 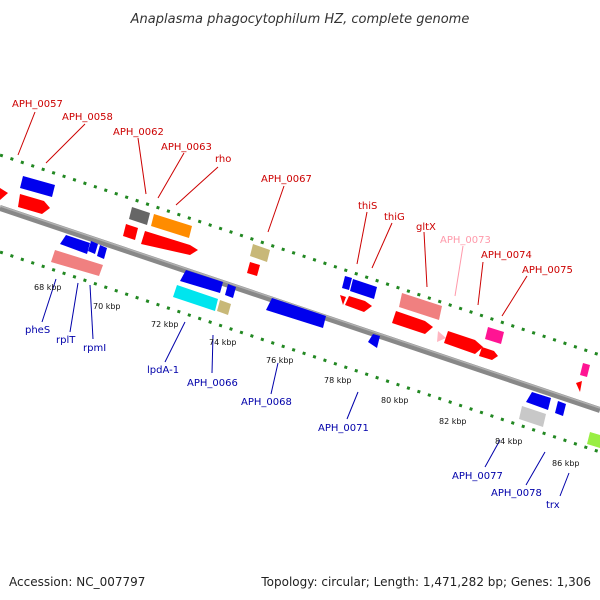 What do you see at coordinates (107, 306) in the screenshot?
I see `tick-label: 70 kbp` at bounding box center [107, 306].